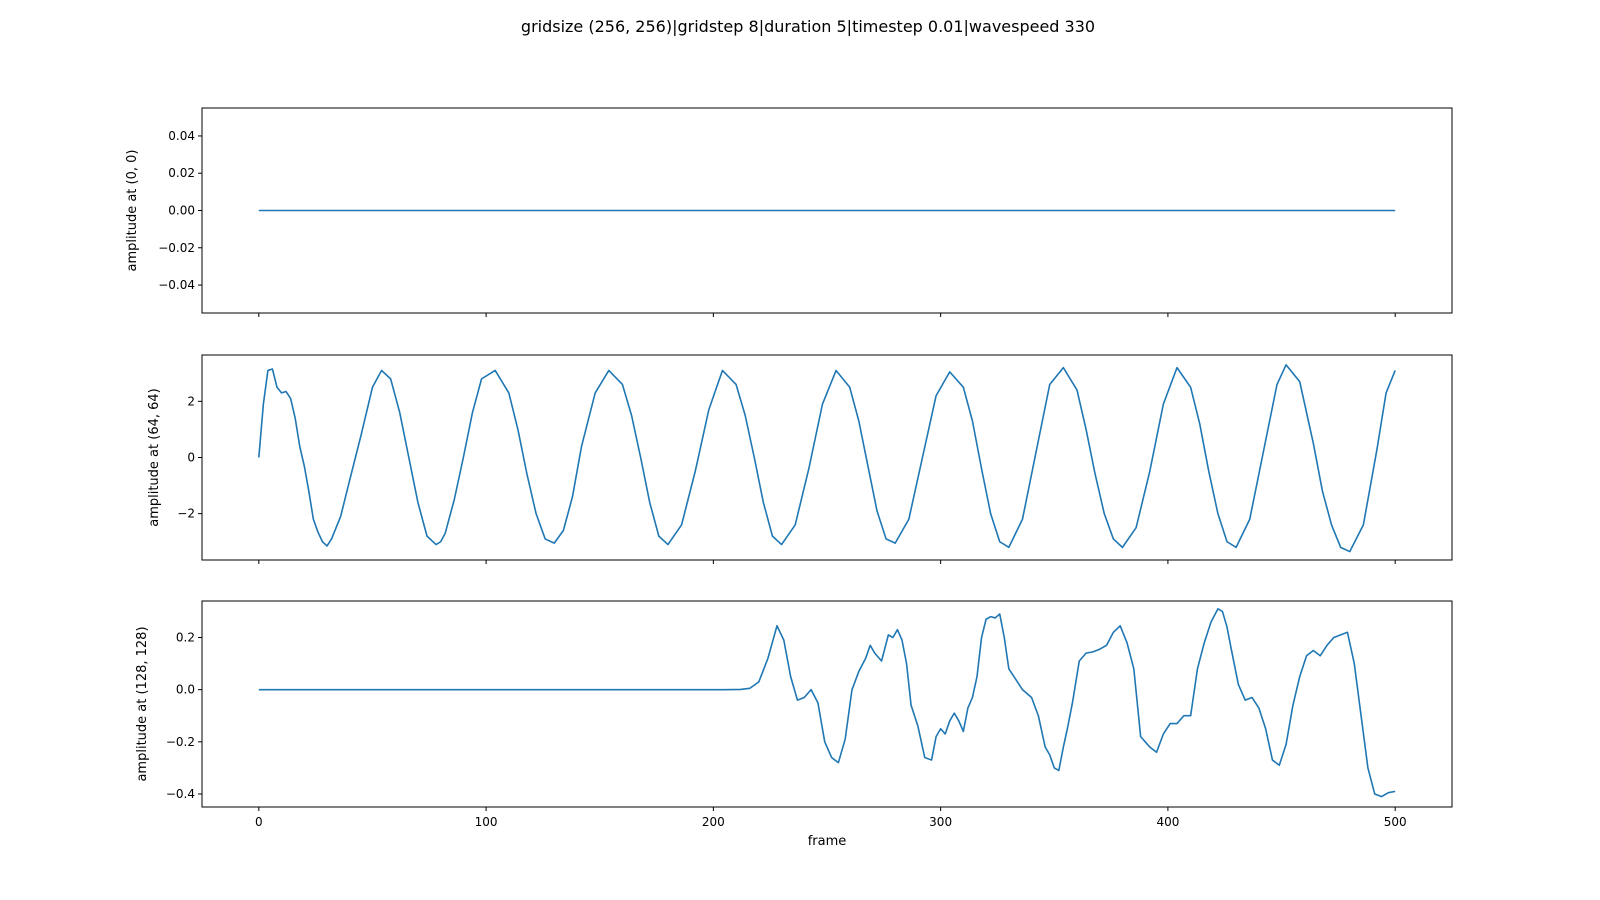  What do you see at coordinates (142, 703) in the screenshot?
I see `y-axis-label-3: amplitude at (128, 128)` at bounding box center [142, 703].